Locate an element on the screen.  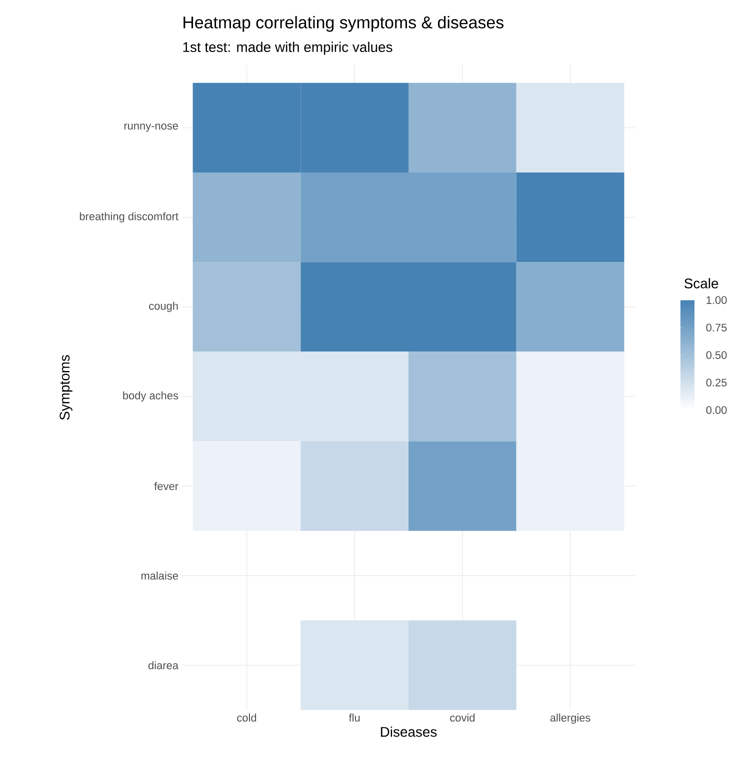
y-tick-label: body aches is located at coordinates (150, 396).